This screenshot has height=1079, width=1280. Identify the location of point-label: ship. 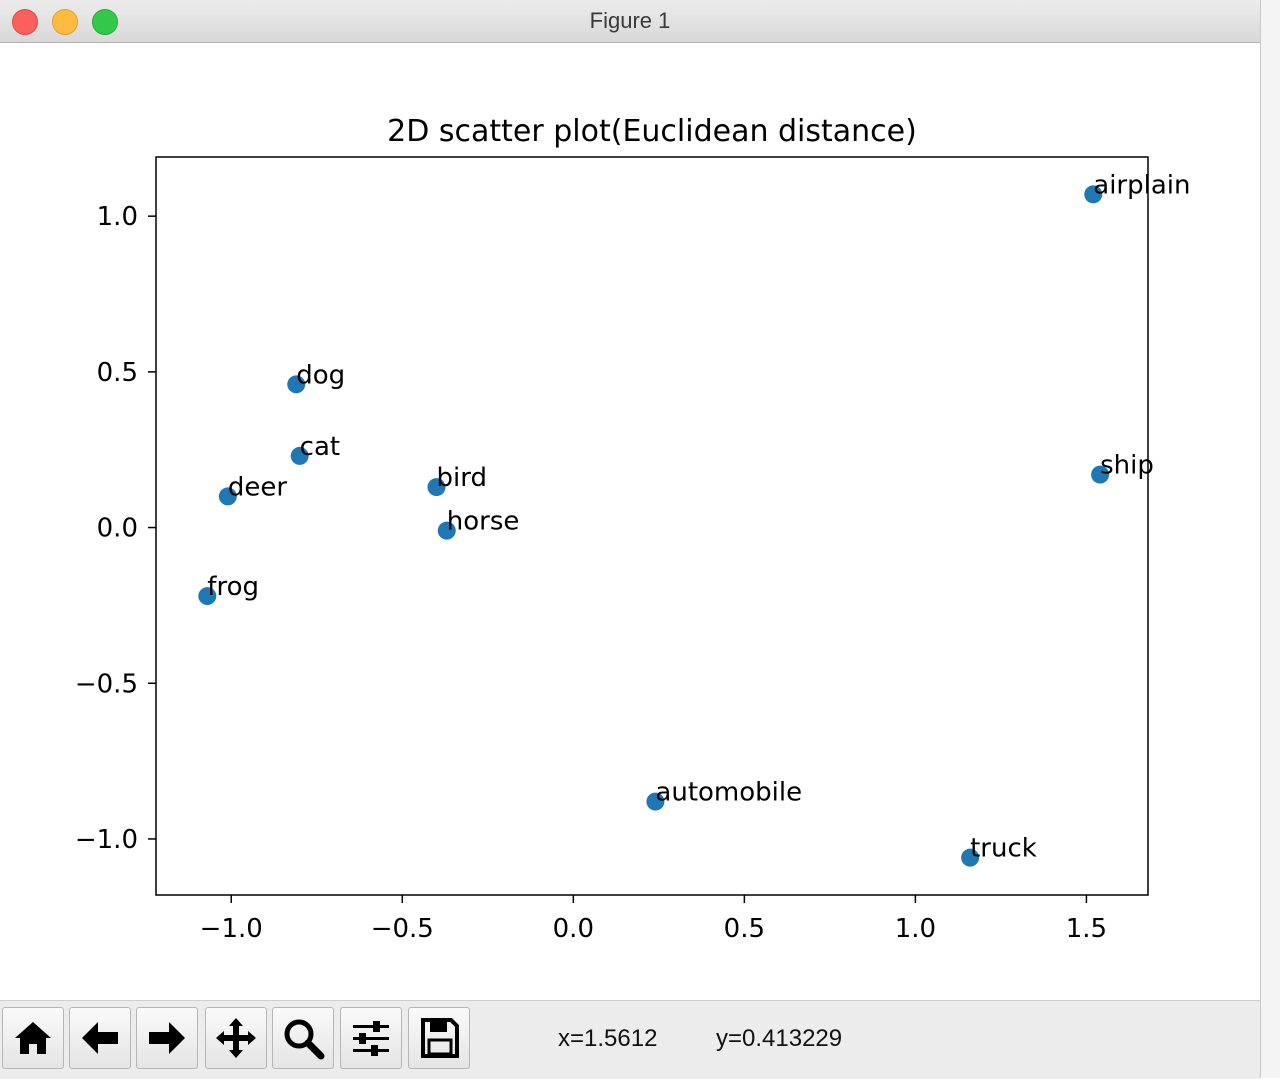
(1127, 466).